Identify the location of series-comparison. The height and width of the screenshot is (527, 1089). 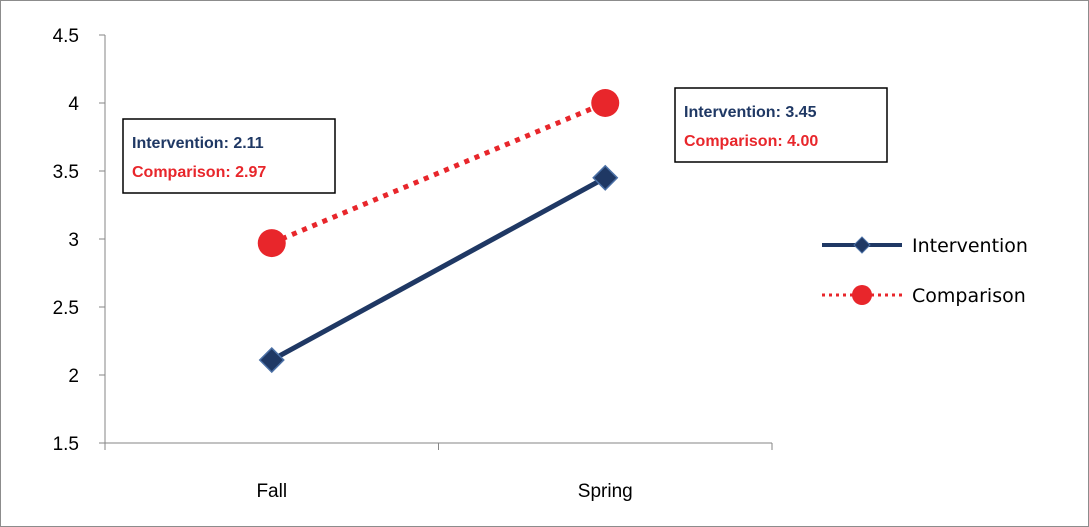
(438, 173).